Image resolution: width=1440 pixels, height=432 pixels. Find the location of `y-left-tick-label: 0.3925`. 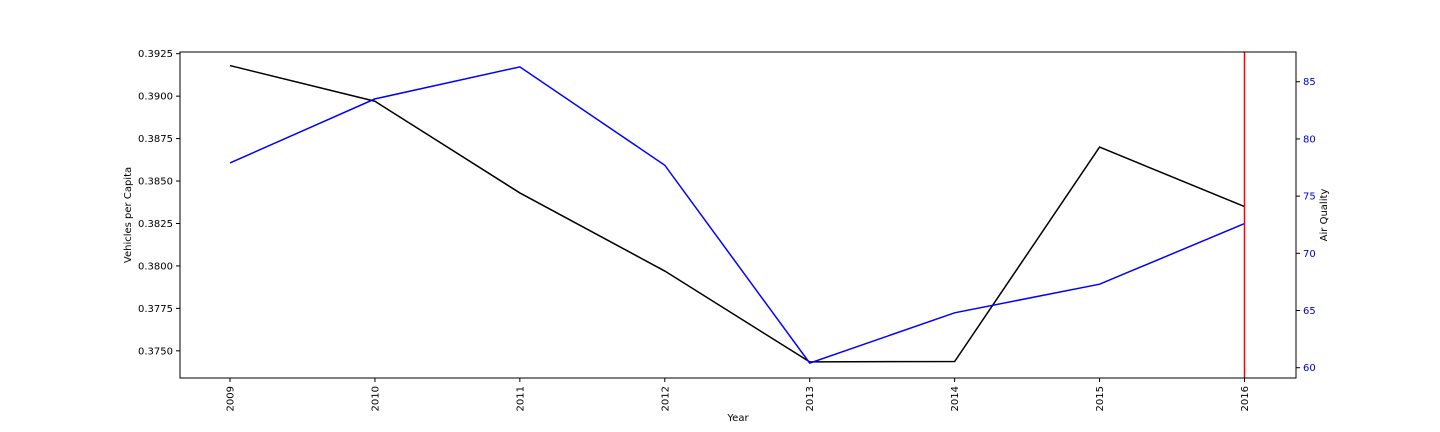

y-left-tick-label: 0.3925 is located at coordinates (155, 54).